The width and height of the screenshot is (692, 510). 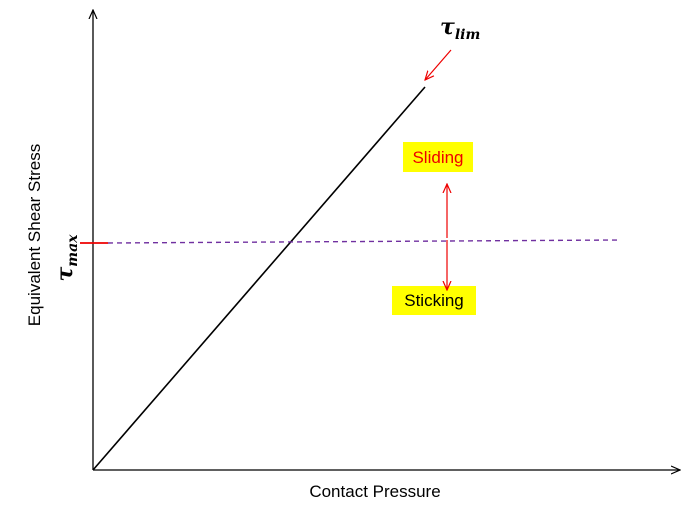 I want to click on tau-lim-symbol: τ, so click(x=447, y=27).